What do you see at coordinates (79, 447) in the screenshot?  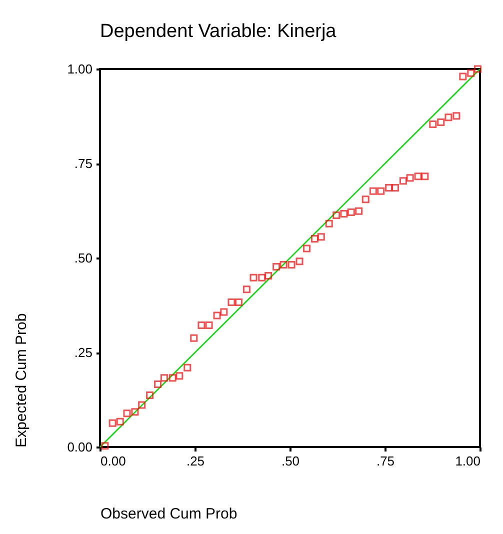 I see `y-tick-label: 0.00` at bounding box center [79, 447].